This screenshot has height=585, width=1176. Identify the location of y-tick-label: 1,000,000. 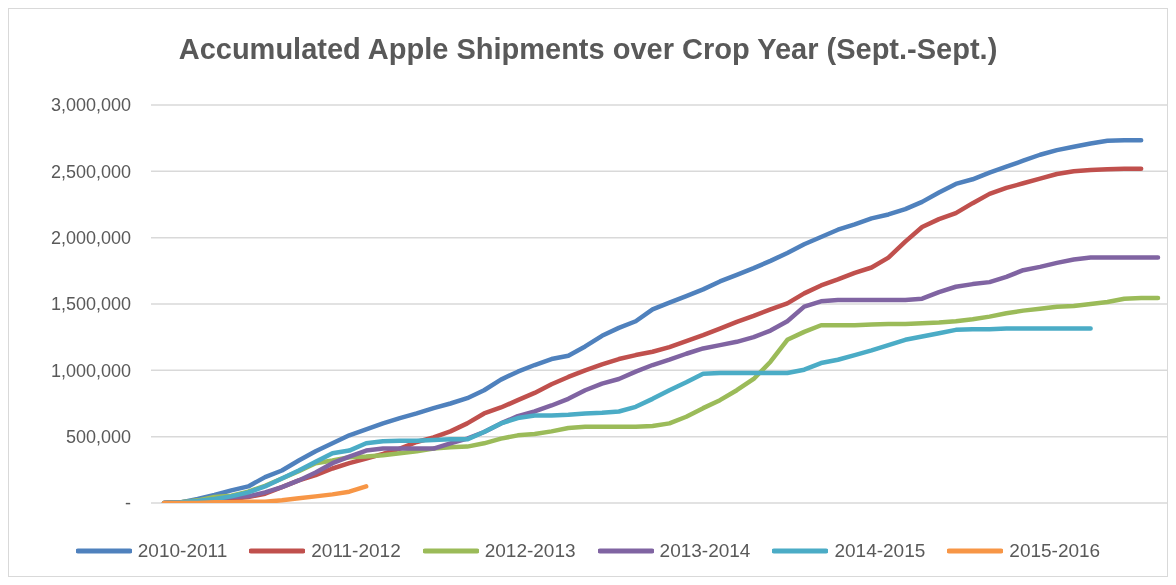
(90, 370).